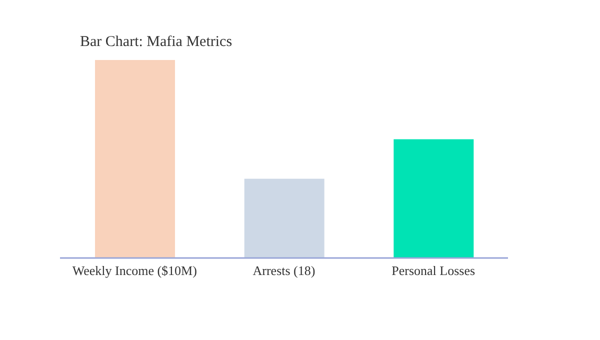 The width and height of the screenshot is (600, 340). Describe the element at coordinates (134, 270) in the screenshot. I see `x-tick-label: Weekly Income ($10M)` at that location.